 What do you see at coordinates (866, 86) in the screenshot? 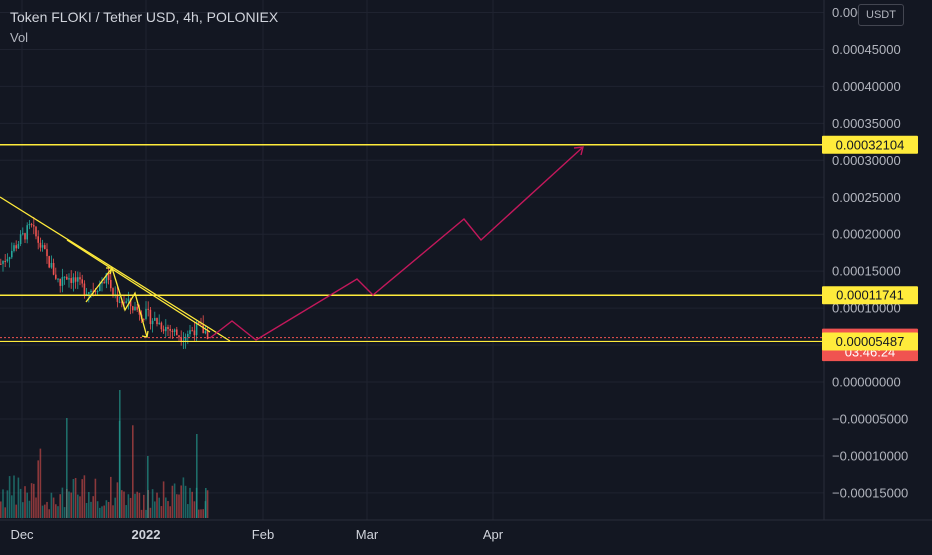
I see `y-tick-label: 0.00040000` at bounding box center [866, 86].